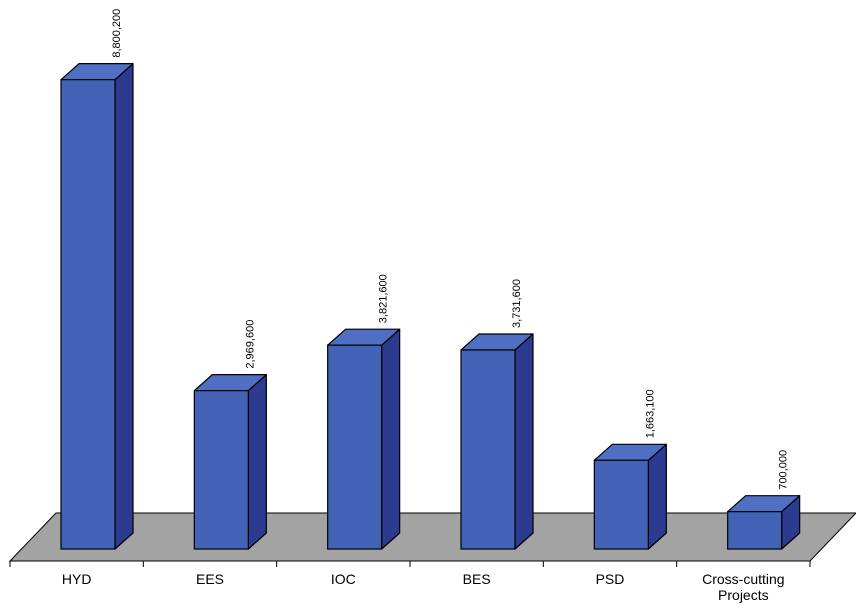 Image resolution: width=856 pixels, height=608 pixels. Describe the element at coordinates (117, 33) in the screenshot. I see `data-label: 8,800,200` at that location.